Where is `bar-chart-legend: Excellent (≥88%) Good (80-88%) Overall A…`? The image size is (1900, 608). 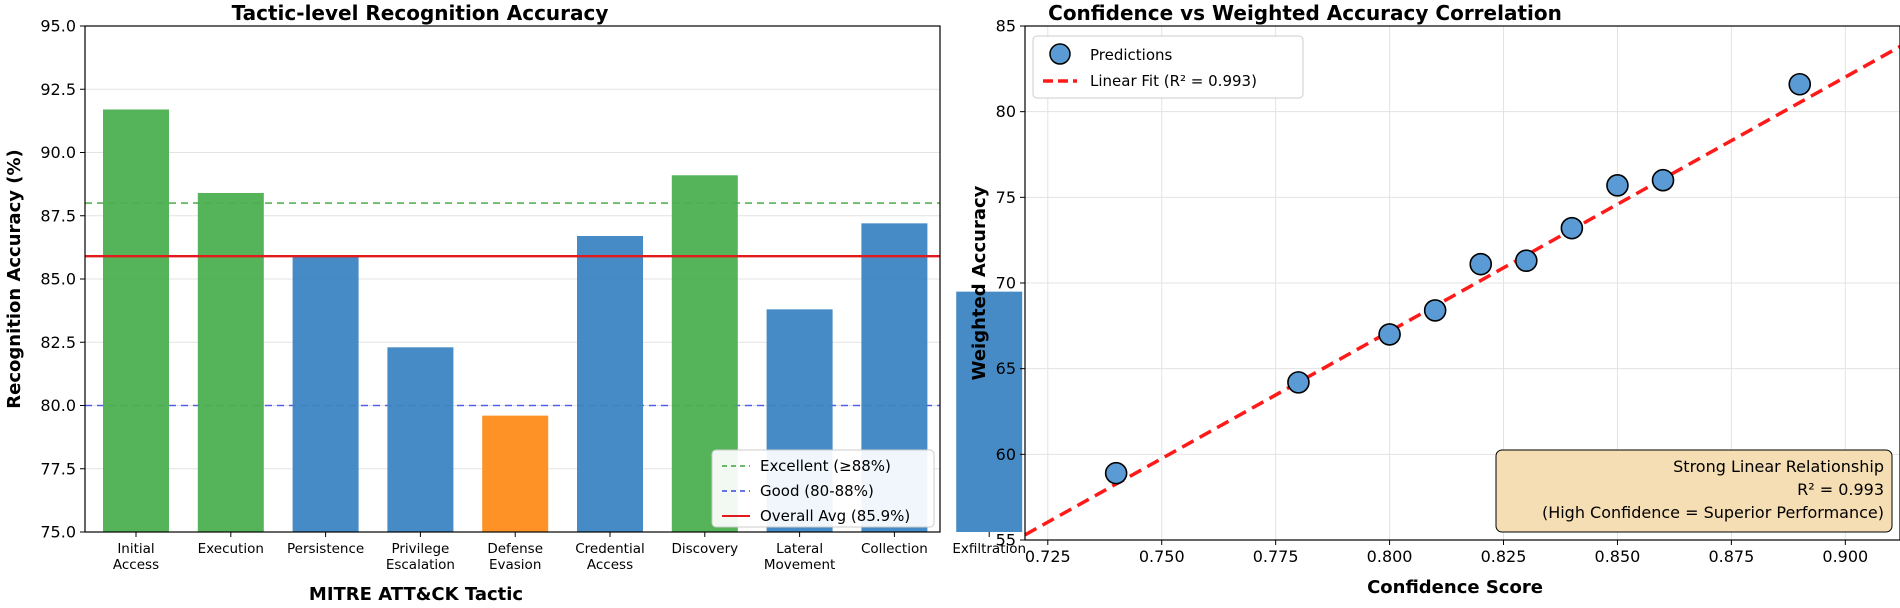
bar-chart-legend: Excellent (≥88%) Good (80-88%) Overall A… is located at coordinates (823, 488).